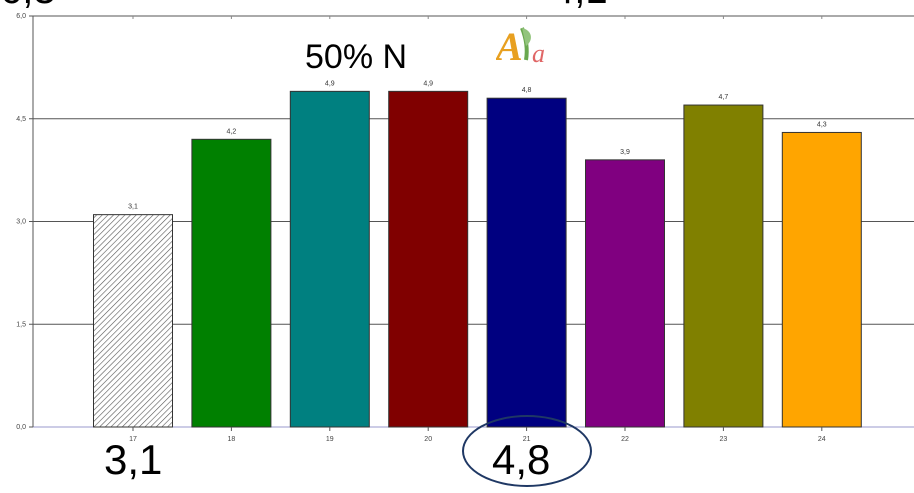 The height and width of the screenshot is (493, 914). I want to click on data-label: 4,3, so click(822, 124).